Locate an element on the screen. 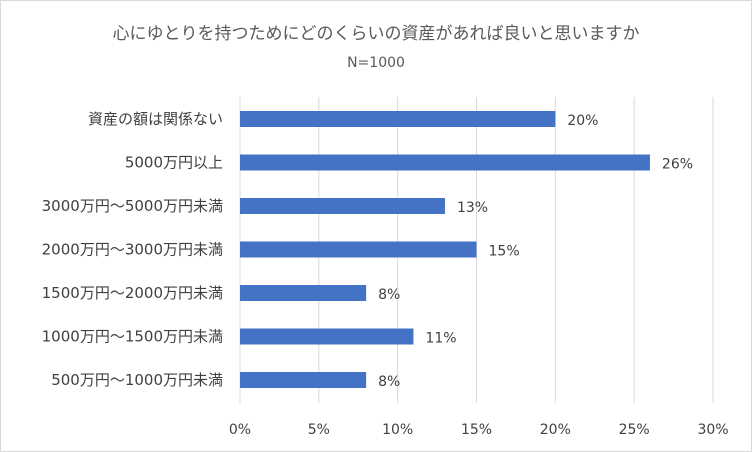  category-label: 5000万円以上 is located at coordinates (174, 163).